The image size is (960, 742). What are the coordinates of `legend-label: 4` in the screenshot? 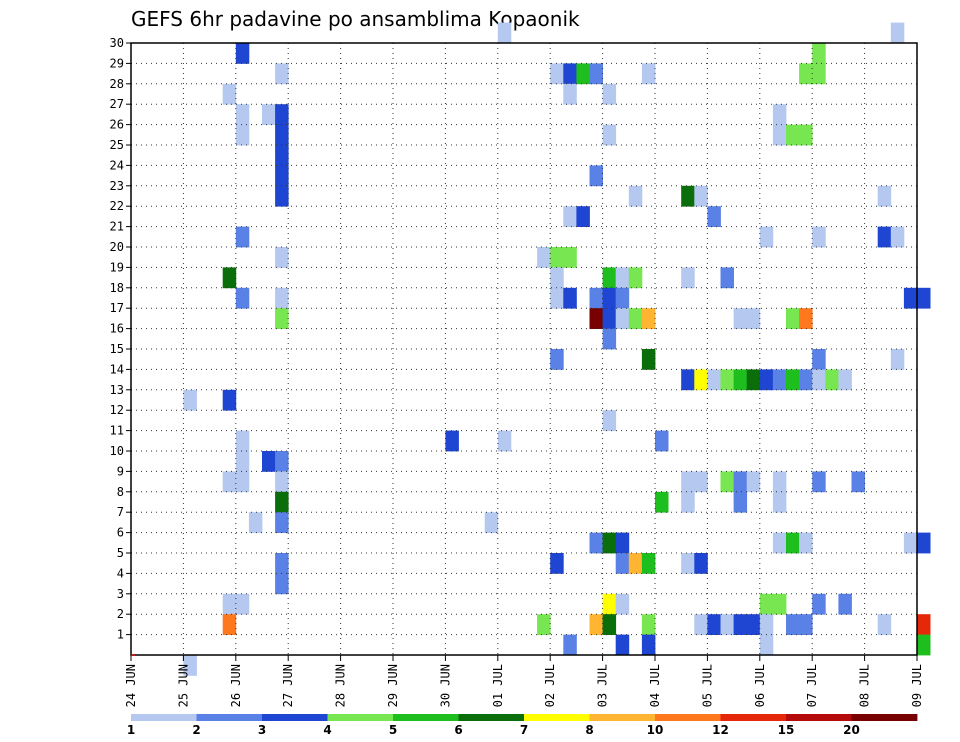 It's located at (327, 730).